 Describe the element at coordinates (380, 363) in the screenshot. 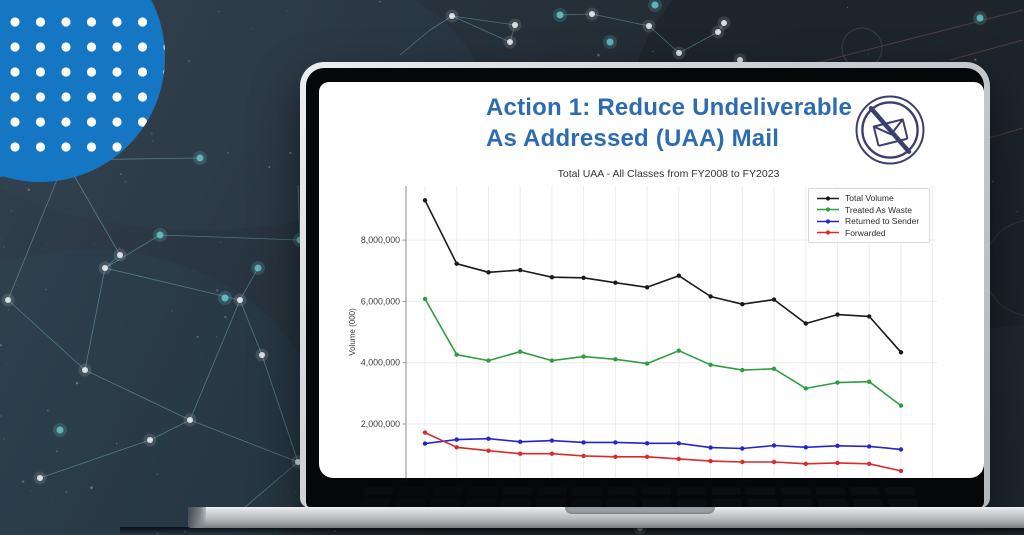

I see `y-tick-label: 4,000,000` at that location.